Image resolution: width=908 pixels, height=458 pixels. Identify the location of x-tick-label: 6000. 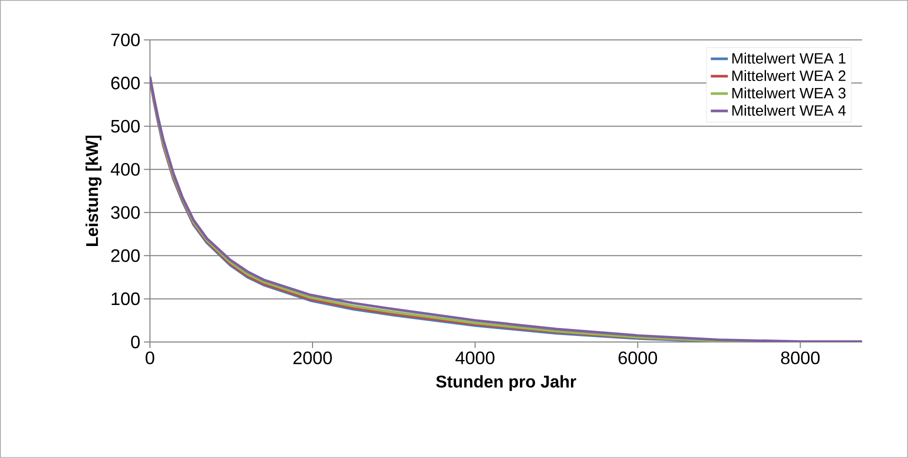
(638, 358).